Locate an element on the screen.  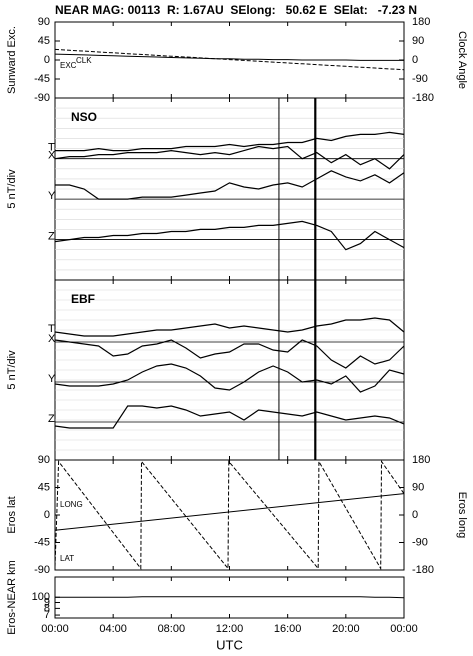
y2-axis-label: Clock Angle is located at coordinates (462, 60).